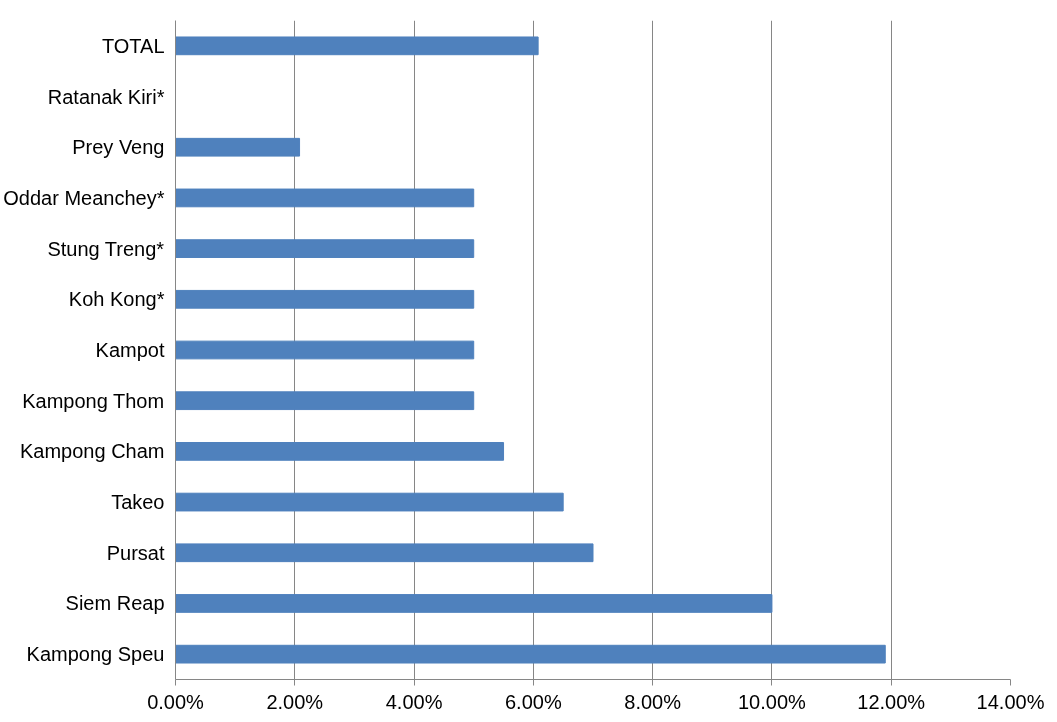  Describe the element at coordinates (130, 350) in the screenshot. I see `y-tick-label: Kampot` at that location.